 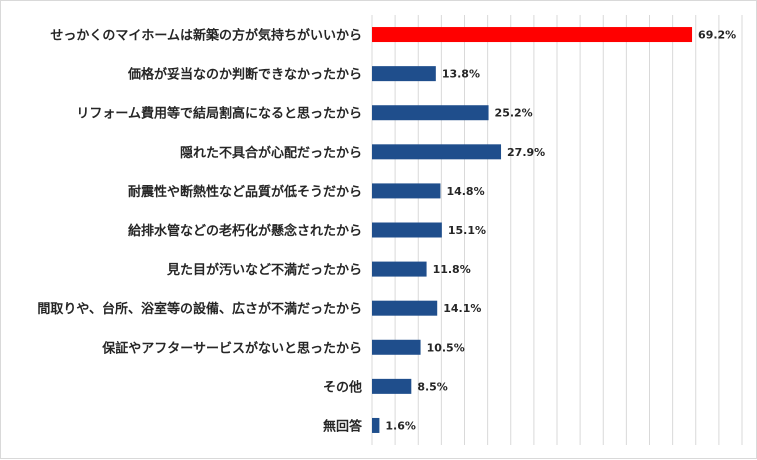 What do you see at coordinates (342, 387) in the screenshot?
I see `category-label: その他` at bounding box center [342, 387].